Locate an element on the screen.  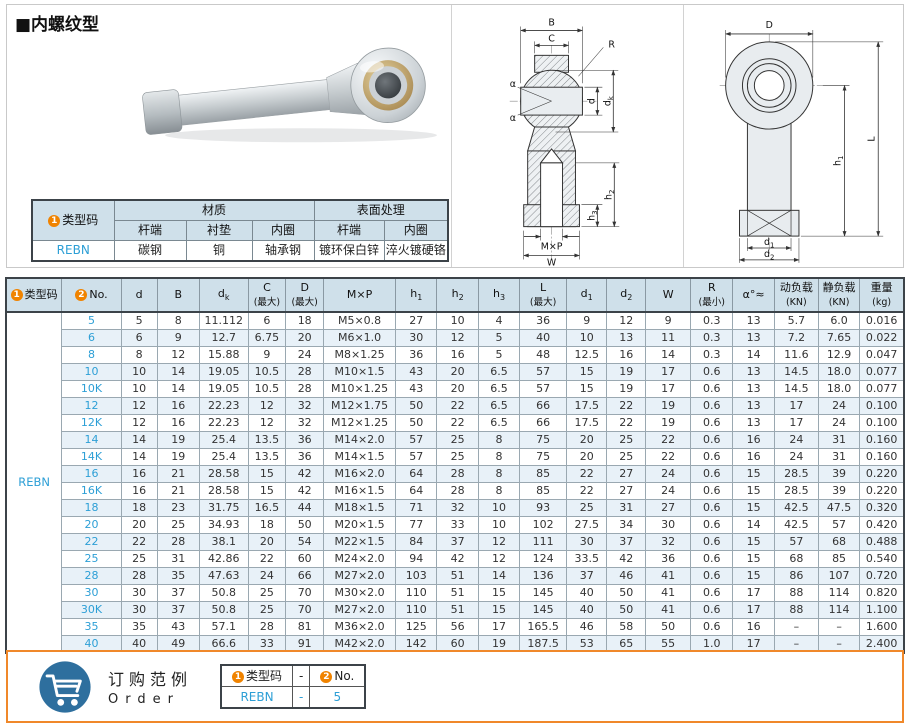
part-number-link: 6 is located at coordinates (91, 337).